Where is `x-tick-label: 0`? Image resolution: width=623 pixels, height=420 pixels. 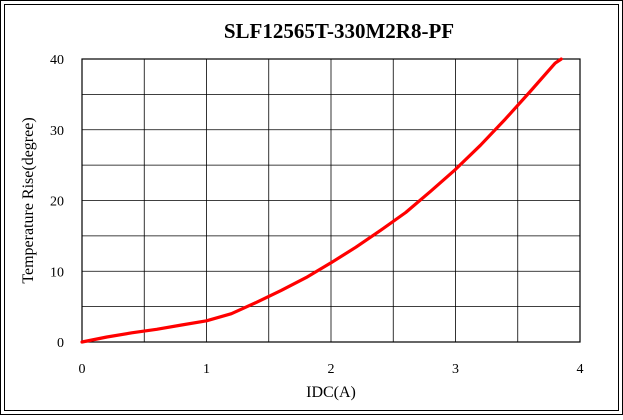 x-tick-label: 0 is located at coordinates (82, 369).